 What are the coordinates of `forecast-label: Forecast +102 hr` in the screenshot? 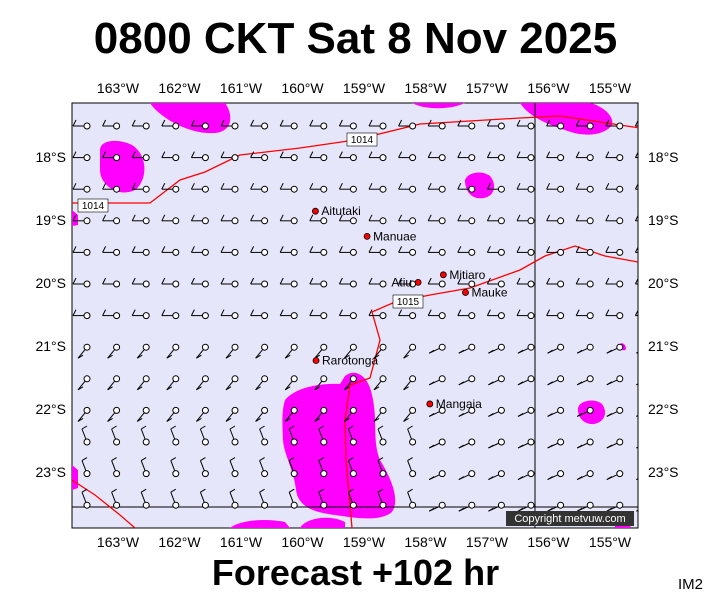 It's located at (355, 572).